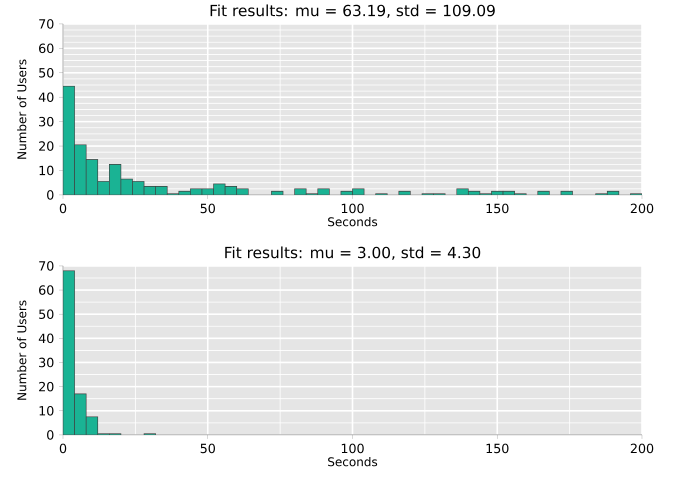 This screenshot has height=482, width=679. What do you see at coordinates (352, 253) in the screenshot?
I see `chart-title: Fit results: mu = 3.00, std = 4.30` at bounding box center [352, 253].